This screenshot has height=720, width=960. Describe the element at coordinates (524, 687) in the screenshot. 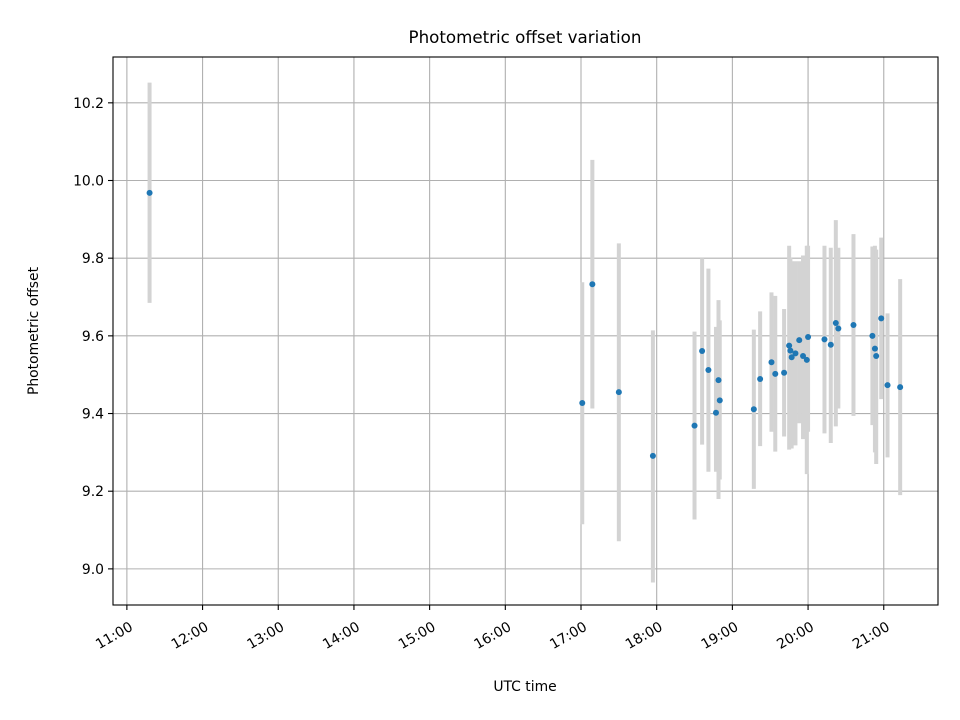

I see `x-axis-label: UTC time` at that location.